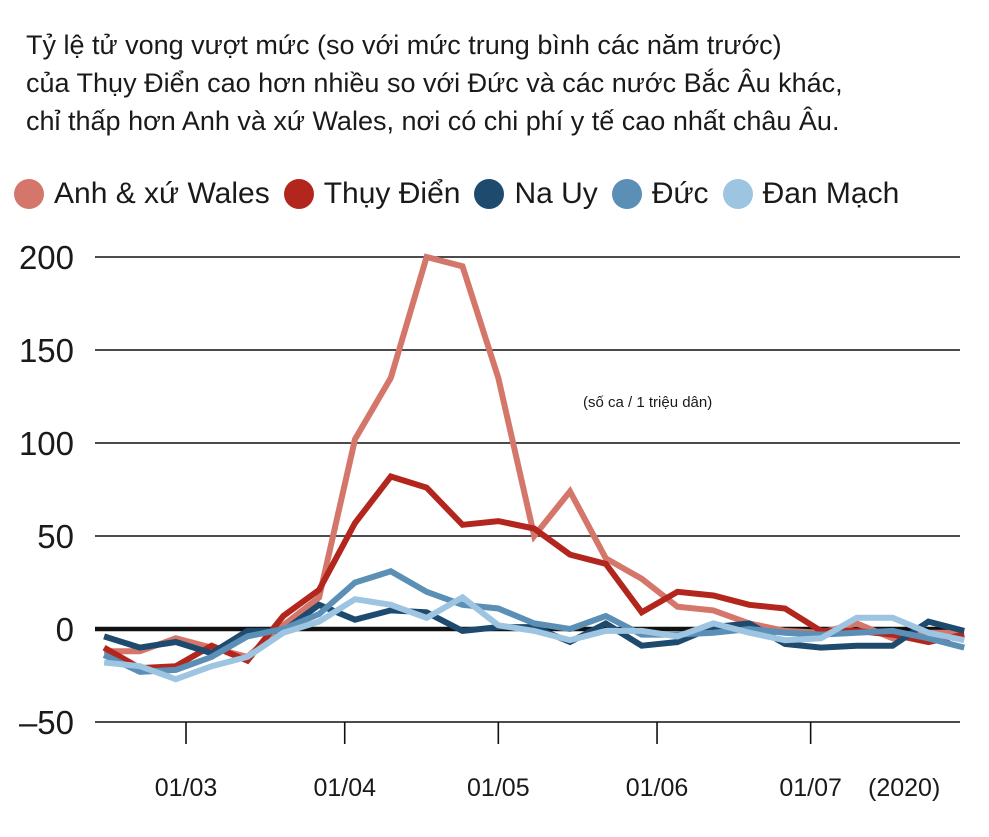 This screenshot has width=989, height=837. I want to click on legend-label-na-uy: Na Uy, so click(556, 193).